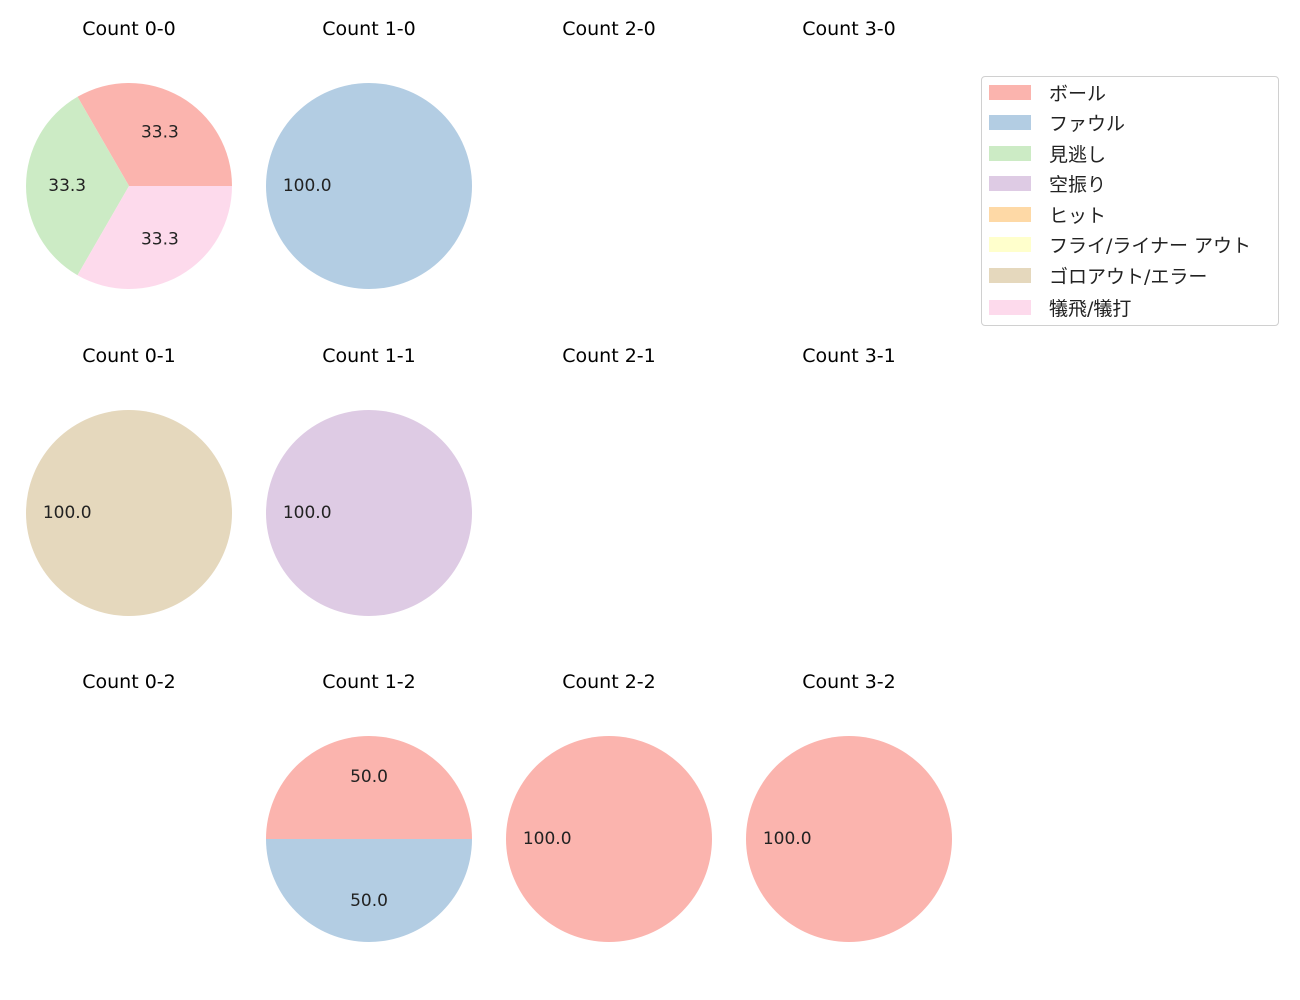 Image resolution: width=1300 pixels, height=1000 pixels. I want to click on panel-title: Count 1-0, so click(369, 29).